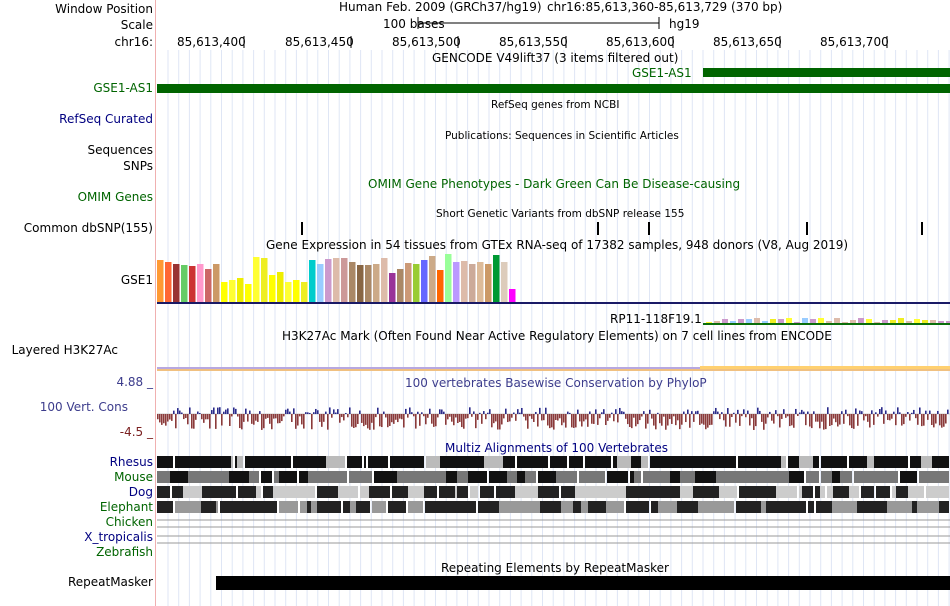 Image resolution: width=950 pixels, height=606 pixels. Describe the element at coordinates (123, 88) in the screenshot. I see `gencode-track-label: GSE1-AS1` at that location.